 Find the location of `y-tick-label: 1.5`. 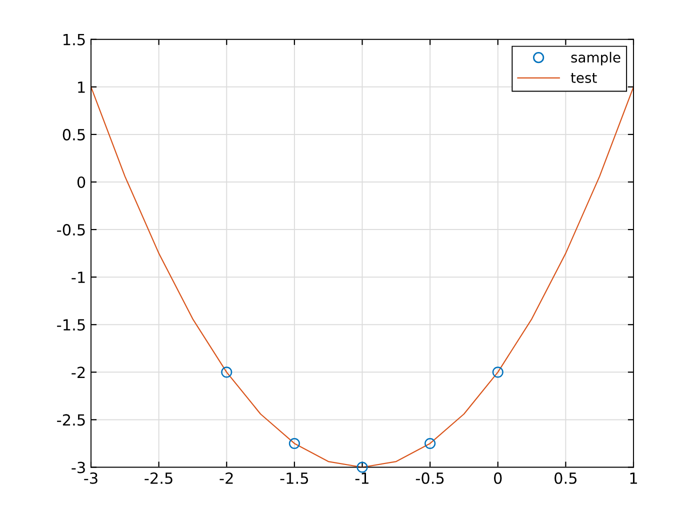

y-tick-label: 1.5 is located at coordinates (74, 40).